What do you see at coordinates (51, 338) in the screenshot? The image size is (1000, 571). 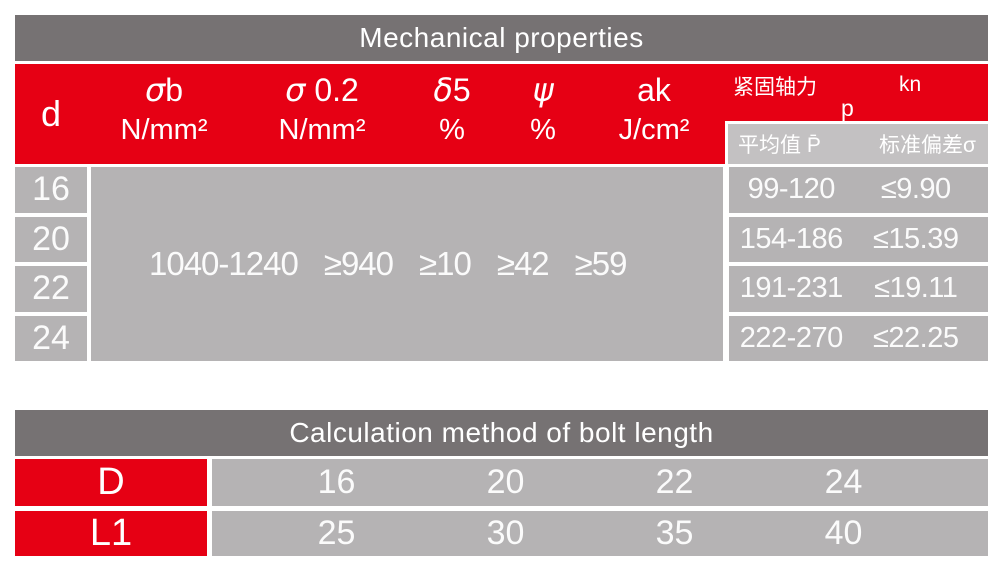 I see `d-value-cell: 24` at bounding box center [51, 338].